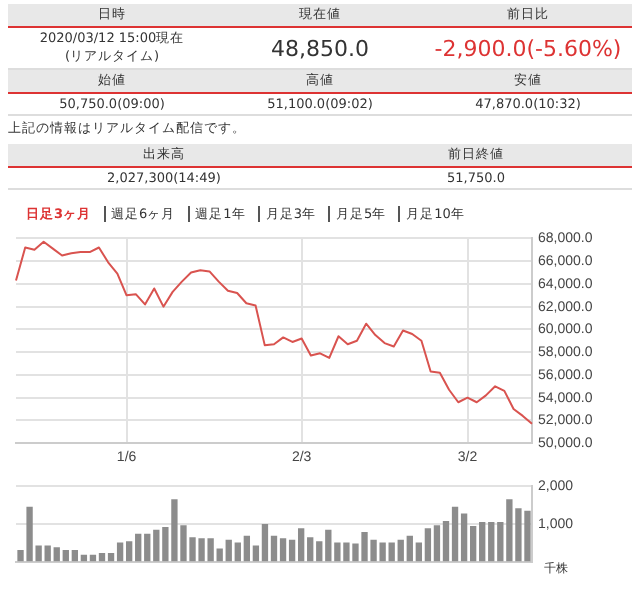  I want to click on text: 48,850.0, so click(320, 48).